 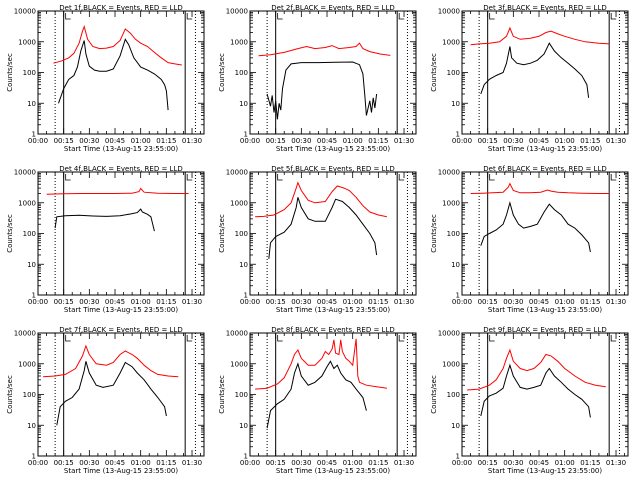 What do you see at coordinates (120, 330) in the screenshot?
I see `panel-title: Det 7f,BLACK = Events, RED = LLD` at bounding box center [120, 330].